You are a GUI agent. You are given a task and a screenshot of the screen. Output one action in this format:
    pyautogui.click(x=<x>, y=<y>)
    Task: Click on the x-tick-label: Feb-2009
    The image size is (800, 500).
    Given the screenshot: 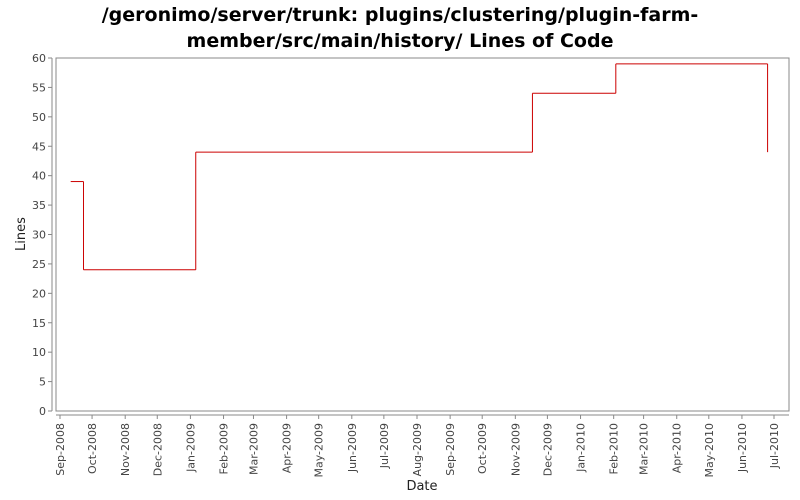 What is the action you would take?
    pyautogui.click(x=224, y=448)
    